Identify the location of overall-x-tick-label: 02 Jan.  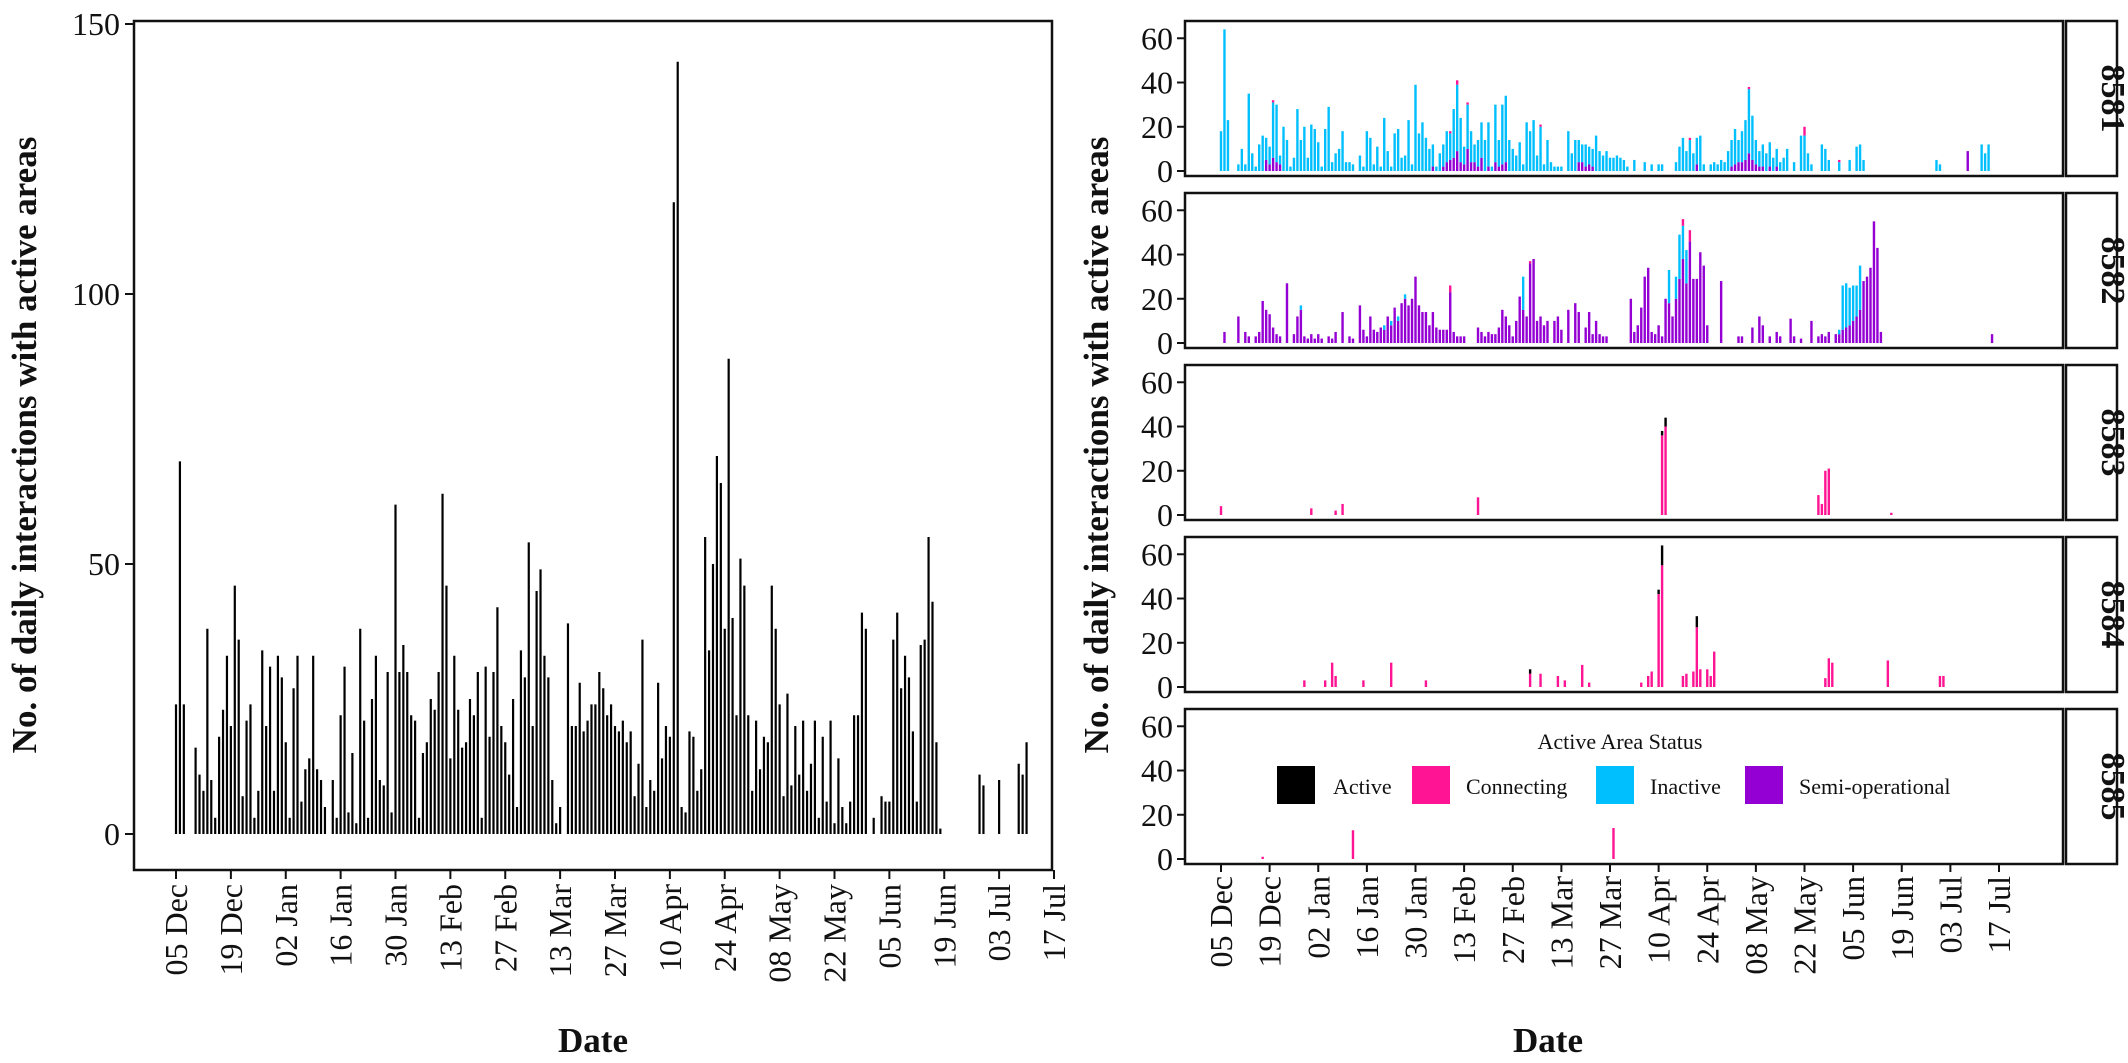
(286, 925).